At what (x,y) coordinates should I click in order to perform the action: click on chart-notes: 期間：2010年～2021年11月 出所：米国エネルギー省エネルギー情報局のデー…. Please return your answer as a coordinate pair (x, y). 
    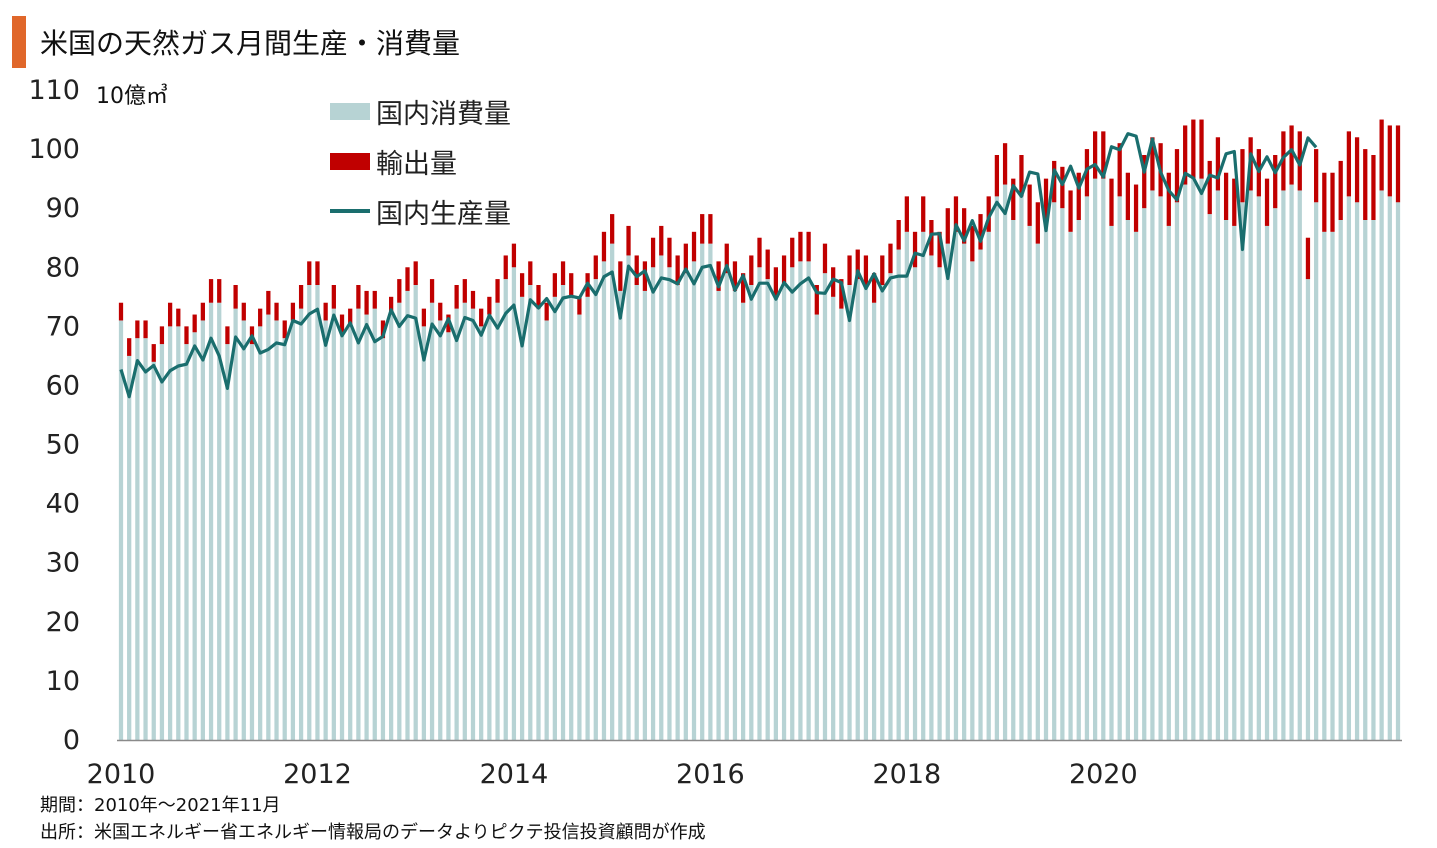
    Looking at the image, I should click on (373, 819).